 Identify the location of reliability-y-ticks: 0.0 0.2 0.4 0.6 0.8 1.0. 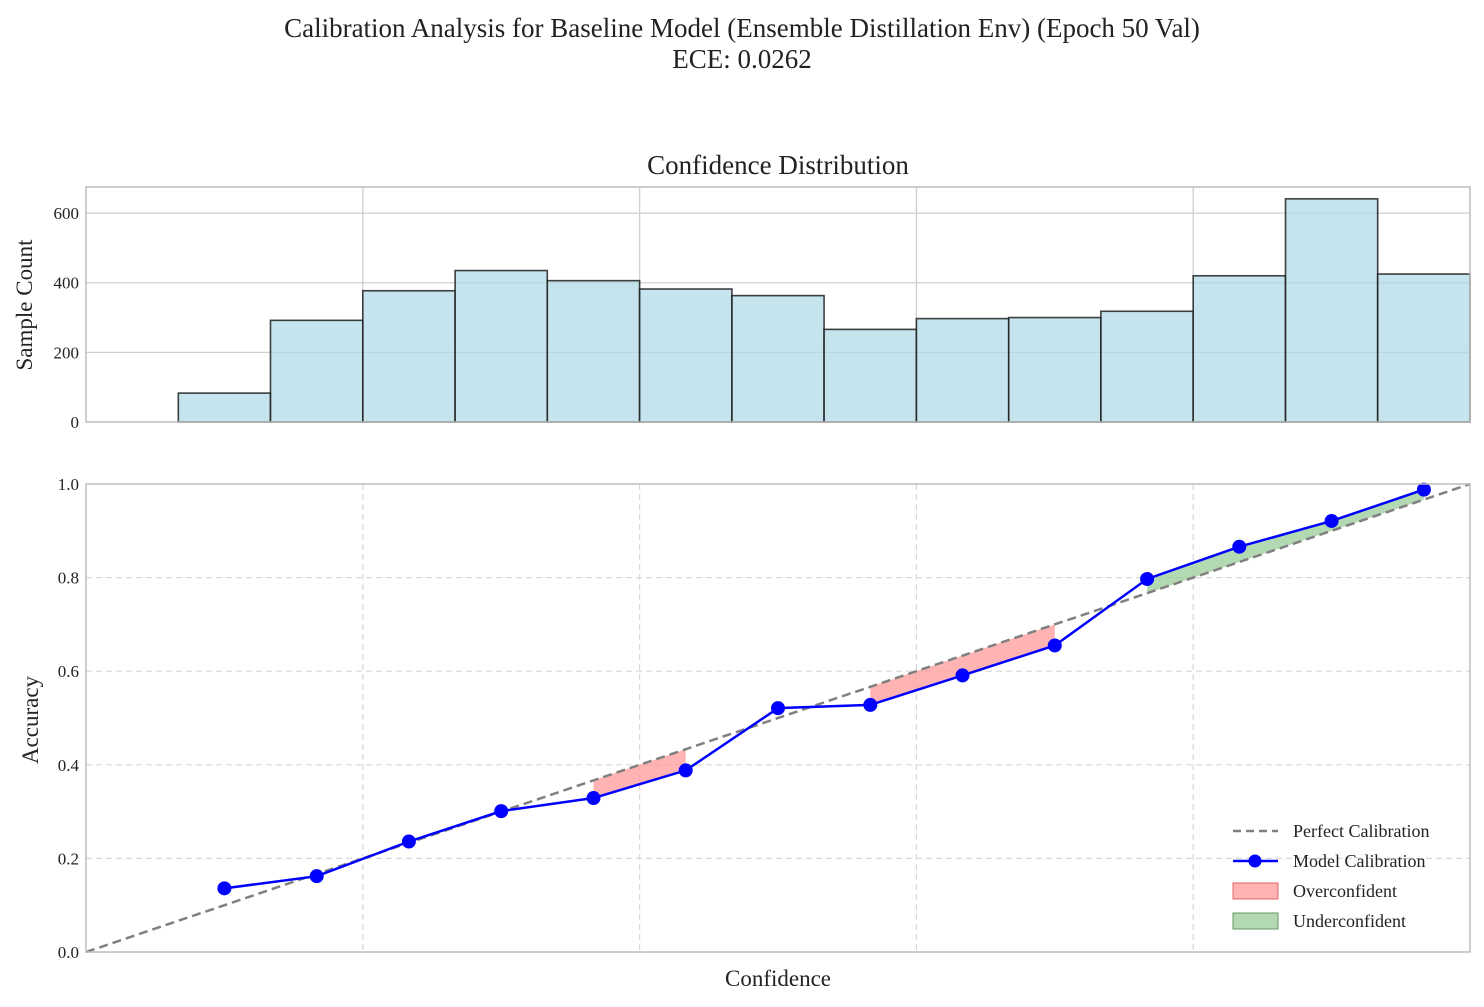
(69, 718).